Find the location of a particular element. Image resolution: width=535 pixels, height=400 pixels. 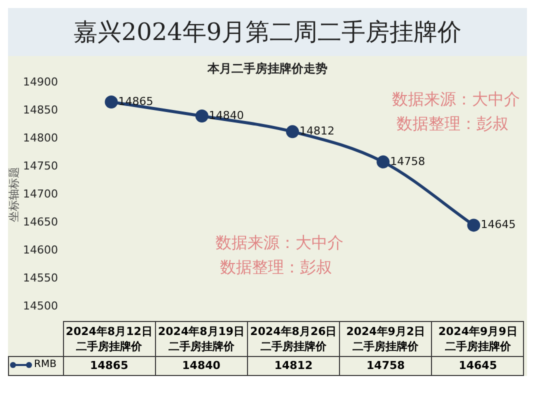

data-label: 14758 is located at coordinates (408, 161).